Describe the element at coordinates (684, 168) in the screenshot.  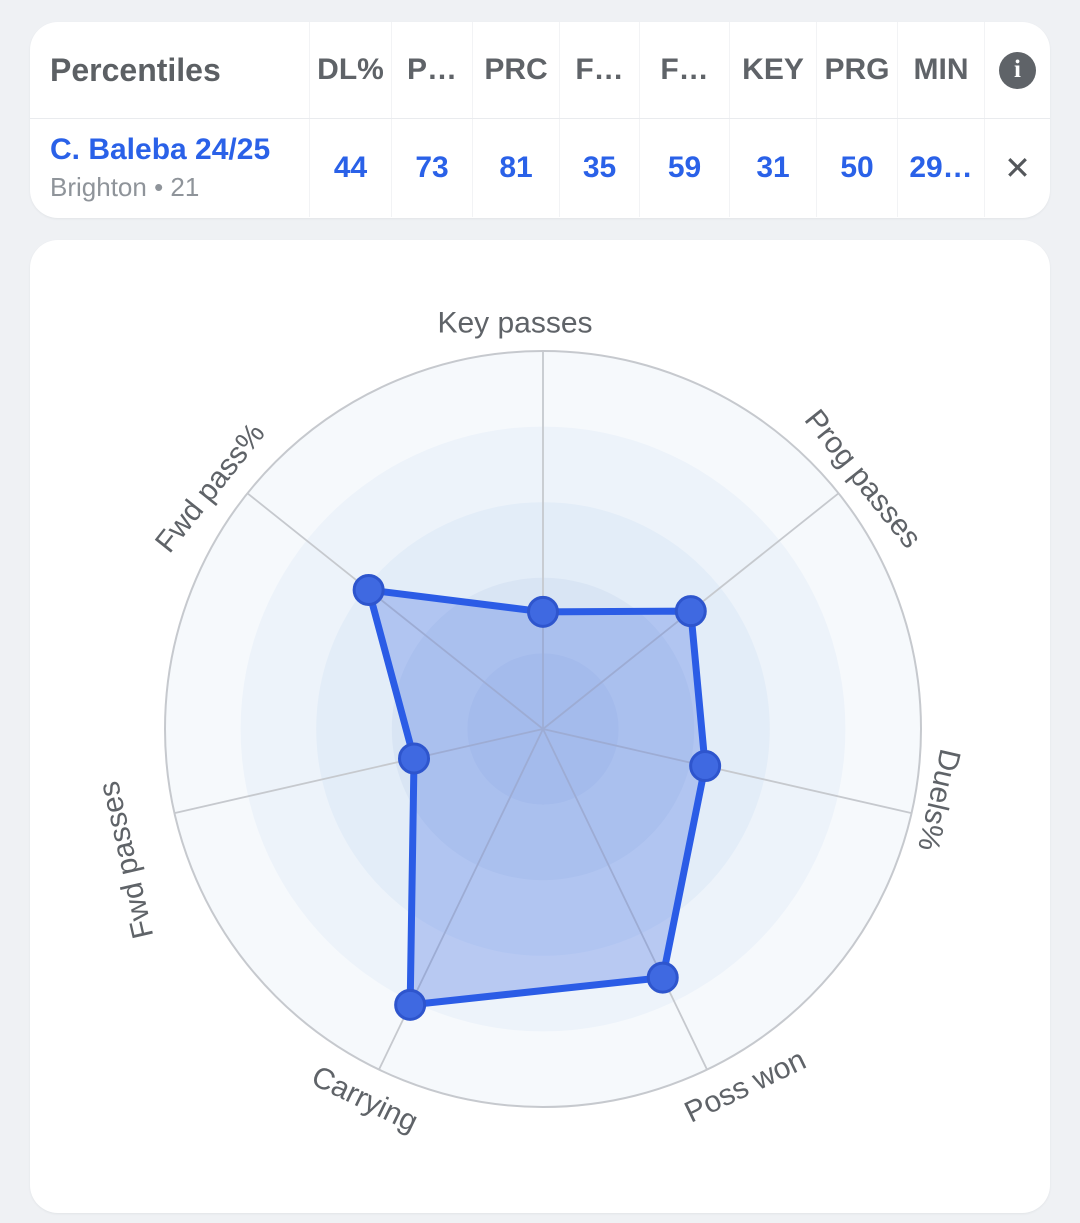
I see `player-value-4: 59` at that location.